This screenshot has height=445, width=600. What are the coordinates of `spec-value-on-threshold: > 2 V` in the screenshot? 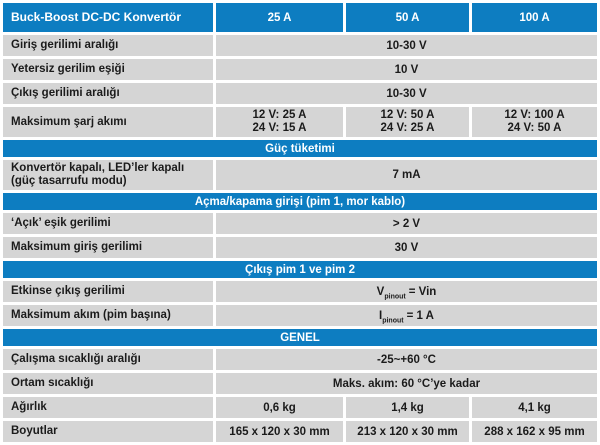 It's located at (406, 223).